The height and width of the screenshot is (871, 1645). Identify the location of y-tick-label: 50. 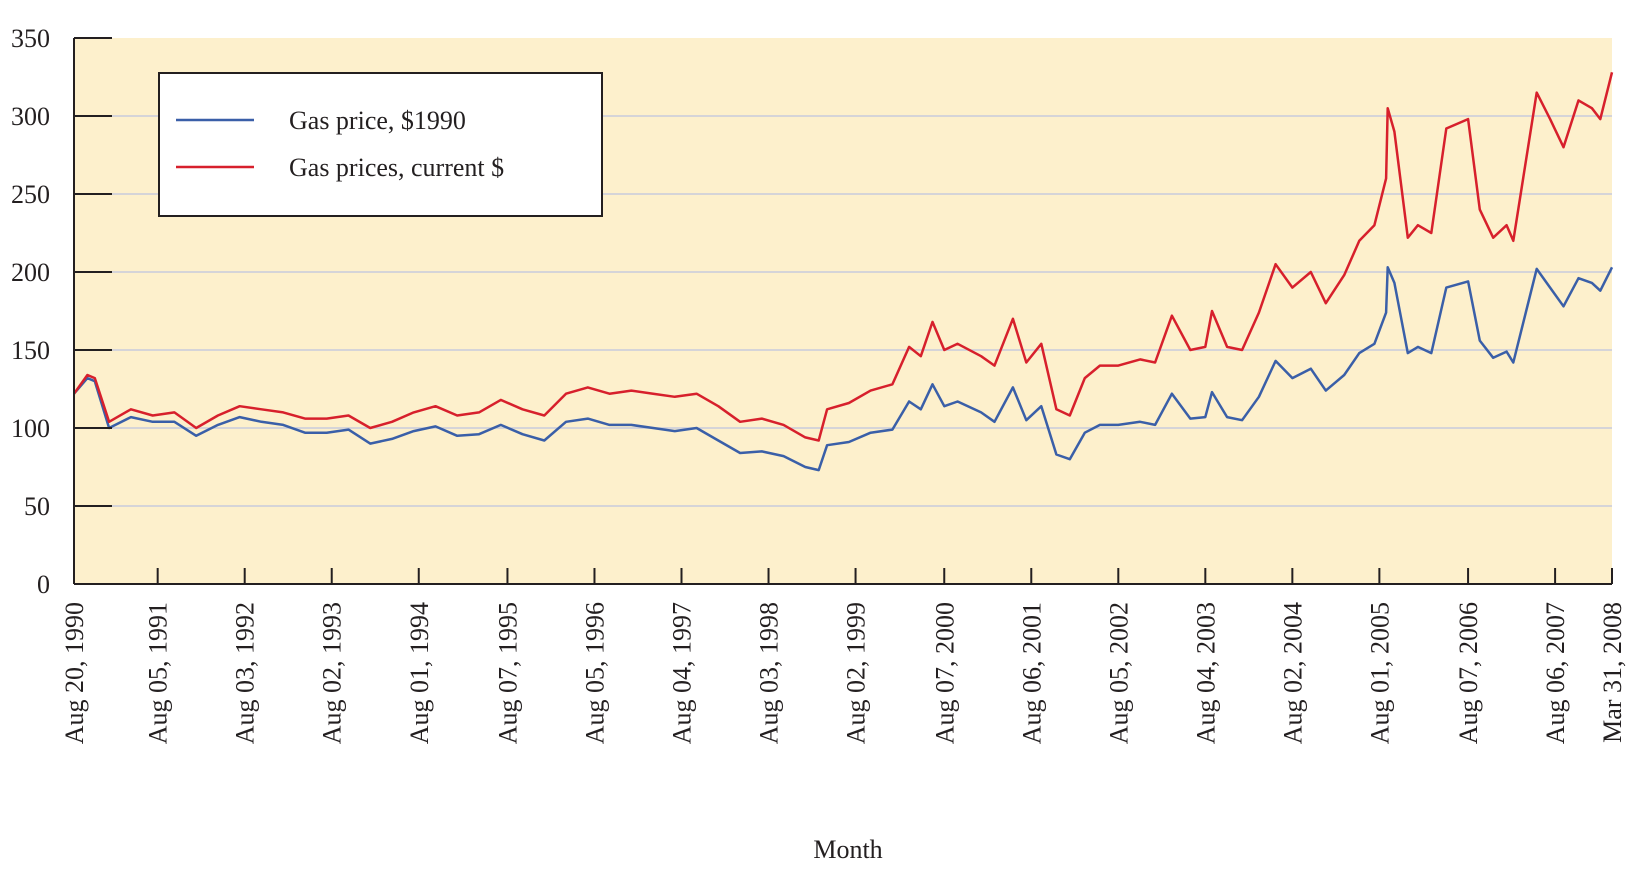
(37, 506).